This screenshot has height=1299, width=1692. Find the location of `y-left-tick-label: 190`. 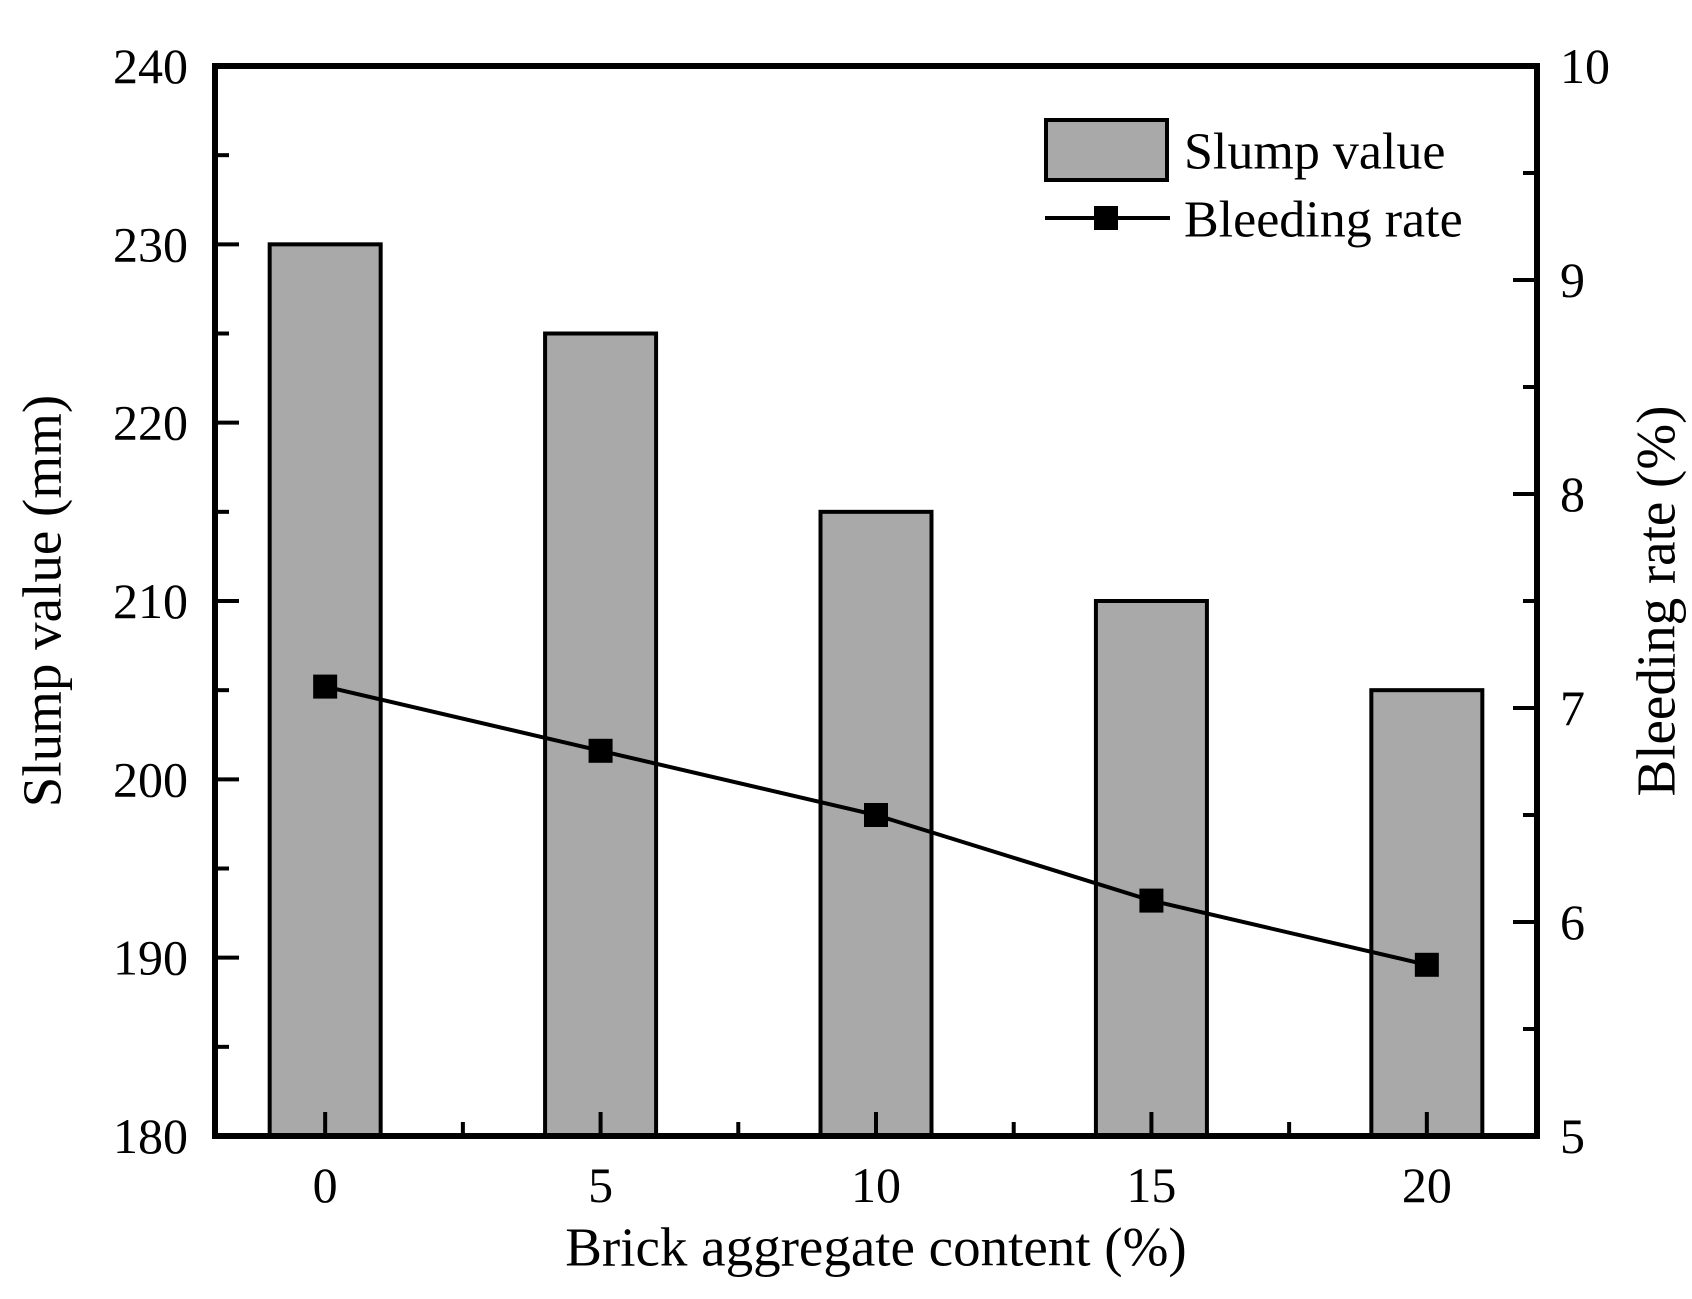

y-left-tick-label: 190 is located at coordinates (150, 958).